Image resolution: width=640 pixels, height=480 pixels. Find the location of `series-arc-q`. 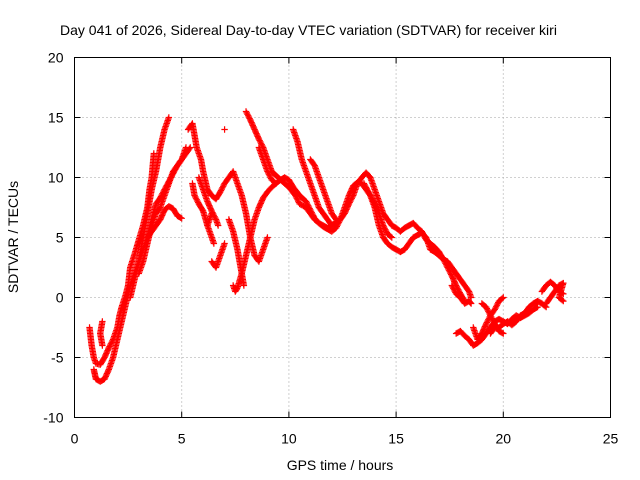

series-arc-q is located at coordinates (312, 177).